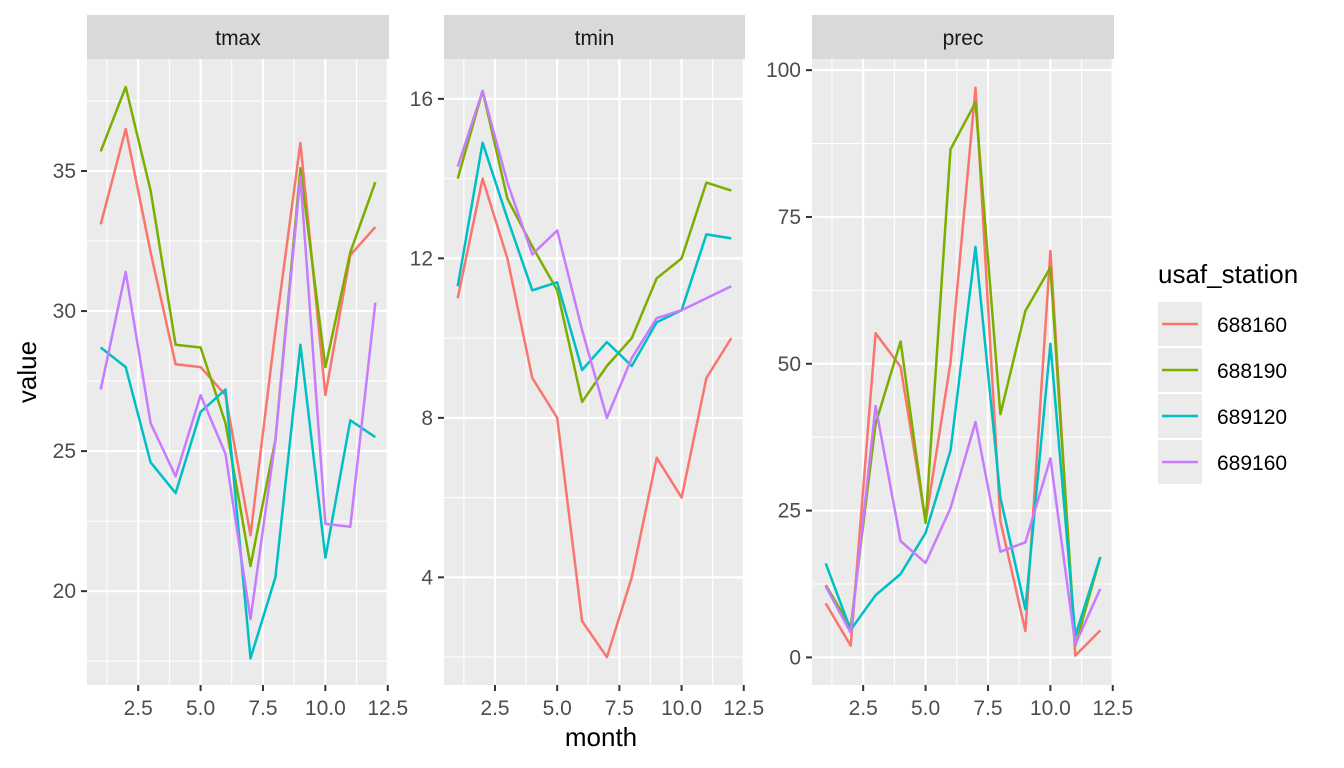 This screenshot has height=768, width=1344. I want to click on y-tick-label: 12, so click(421, 258).